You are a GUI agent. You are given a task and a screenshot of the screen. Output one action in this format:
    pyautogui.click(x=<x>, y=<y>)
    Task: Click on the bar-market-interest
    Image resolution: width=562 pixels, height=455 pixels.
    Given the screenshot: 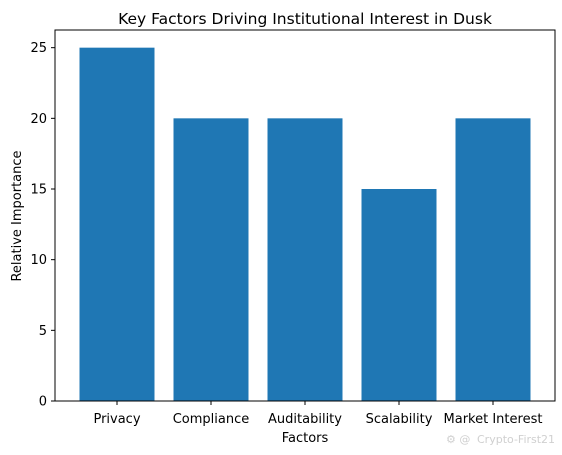 What is the action you would take?
    pyautogui.click(x=493, y=259)
    